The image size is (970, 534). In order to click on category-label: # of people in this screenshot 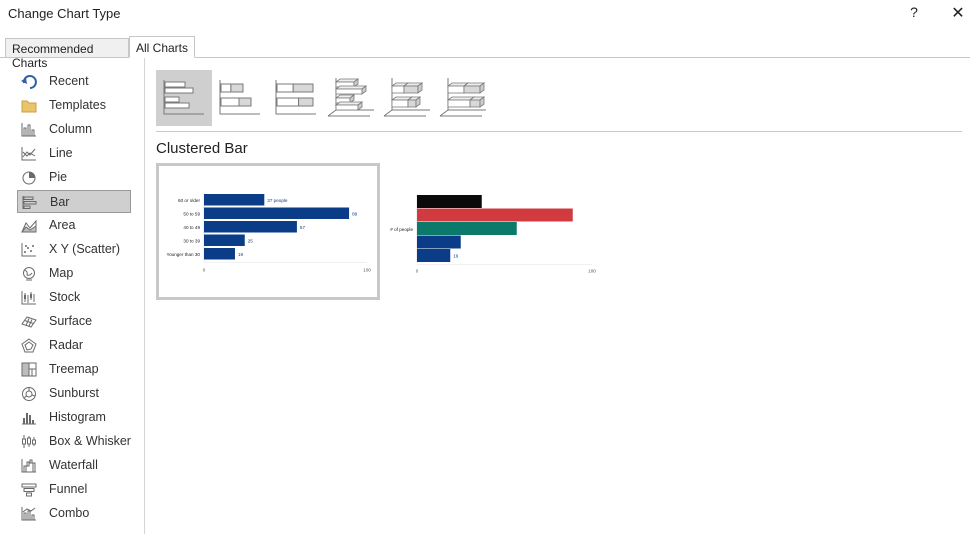, I will do `click(401, 229)`.